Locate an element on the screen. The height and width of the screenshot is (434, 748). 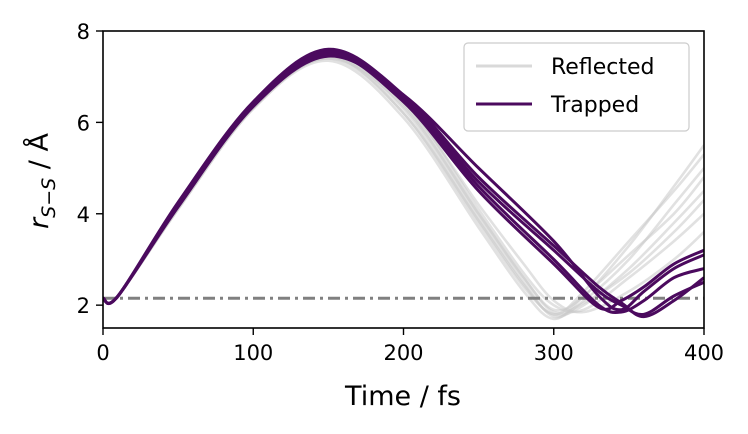
x-tick-label: 300 is located at coordinates (554, 353).